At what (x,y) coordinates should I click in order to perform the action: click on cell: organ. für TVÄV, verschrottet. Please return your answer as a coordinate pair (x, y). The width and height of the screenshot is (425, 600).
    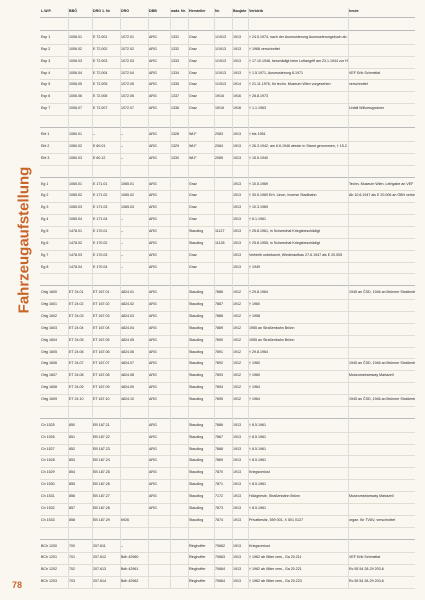
    Looking at the image, I should click on (372, 519).